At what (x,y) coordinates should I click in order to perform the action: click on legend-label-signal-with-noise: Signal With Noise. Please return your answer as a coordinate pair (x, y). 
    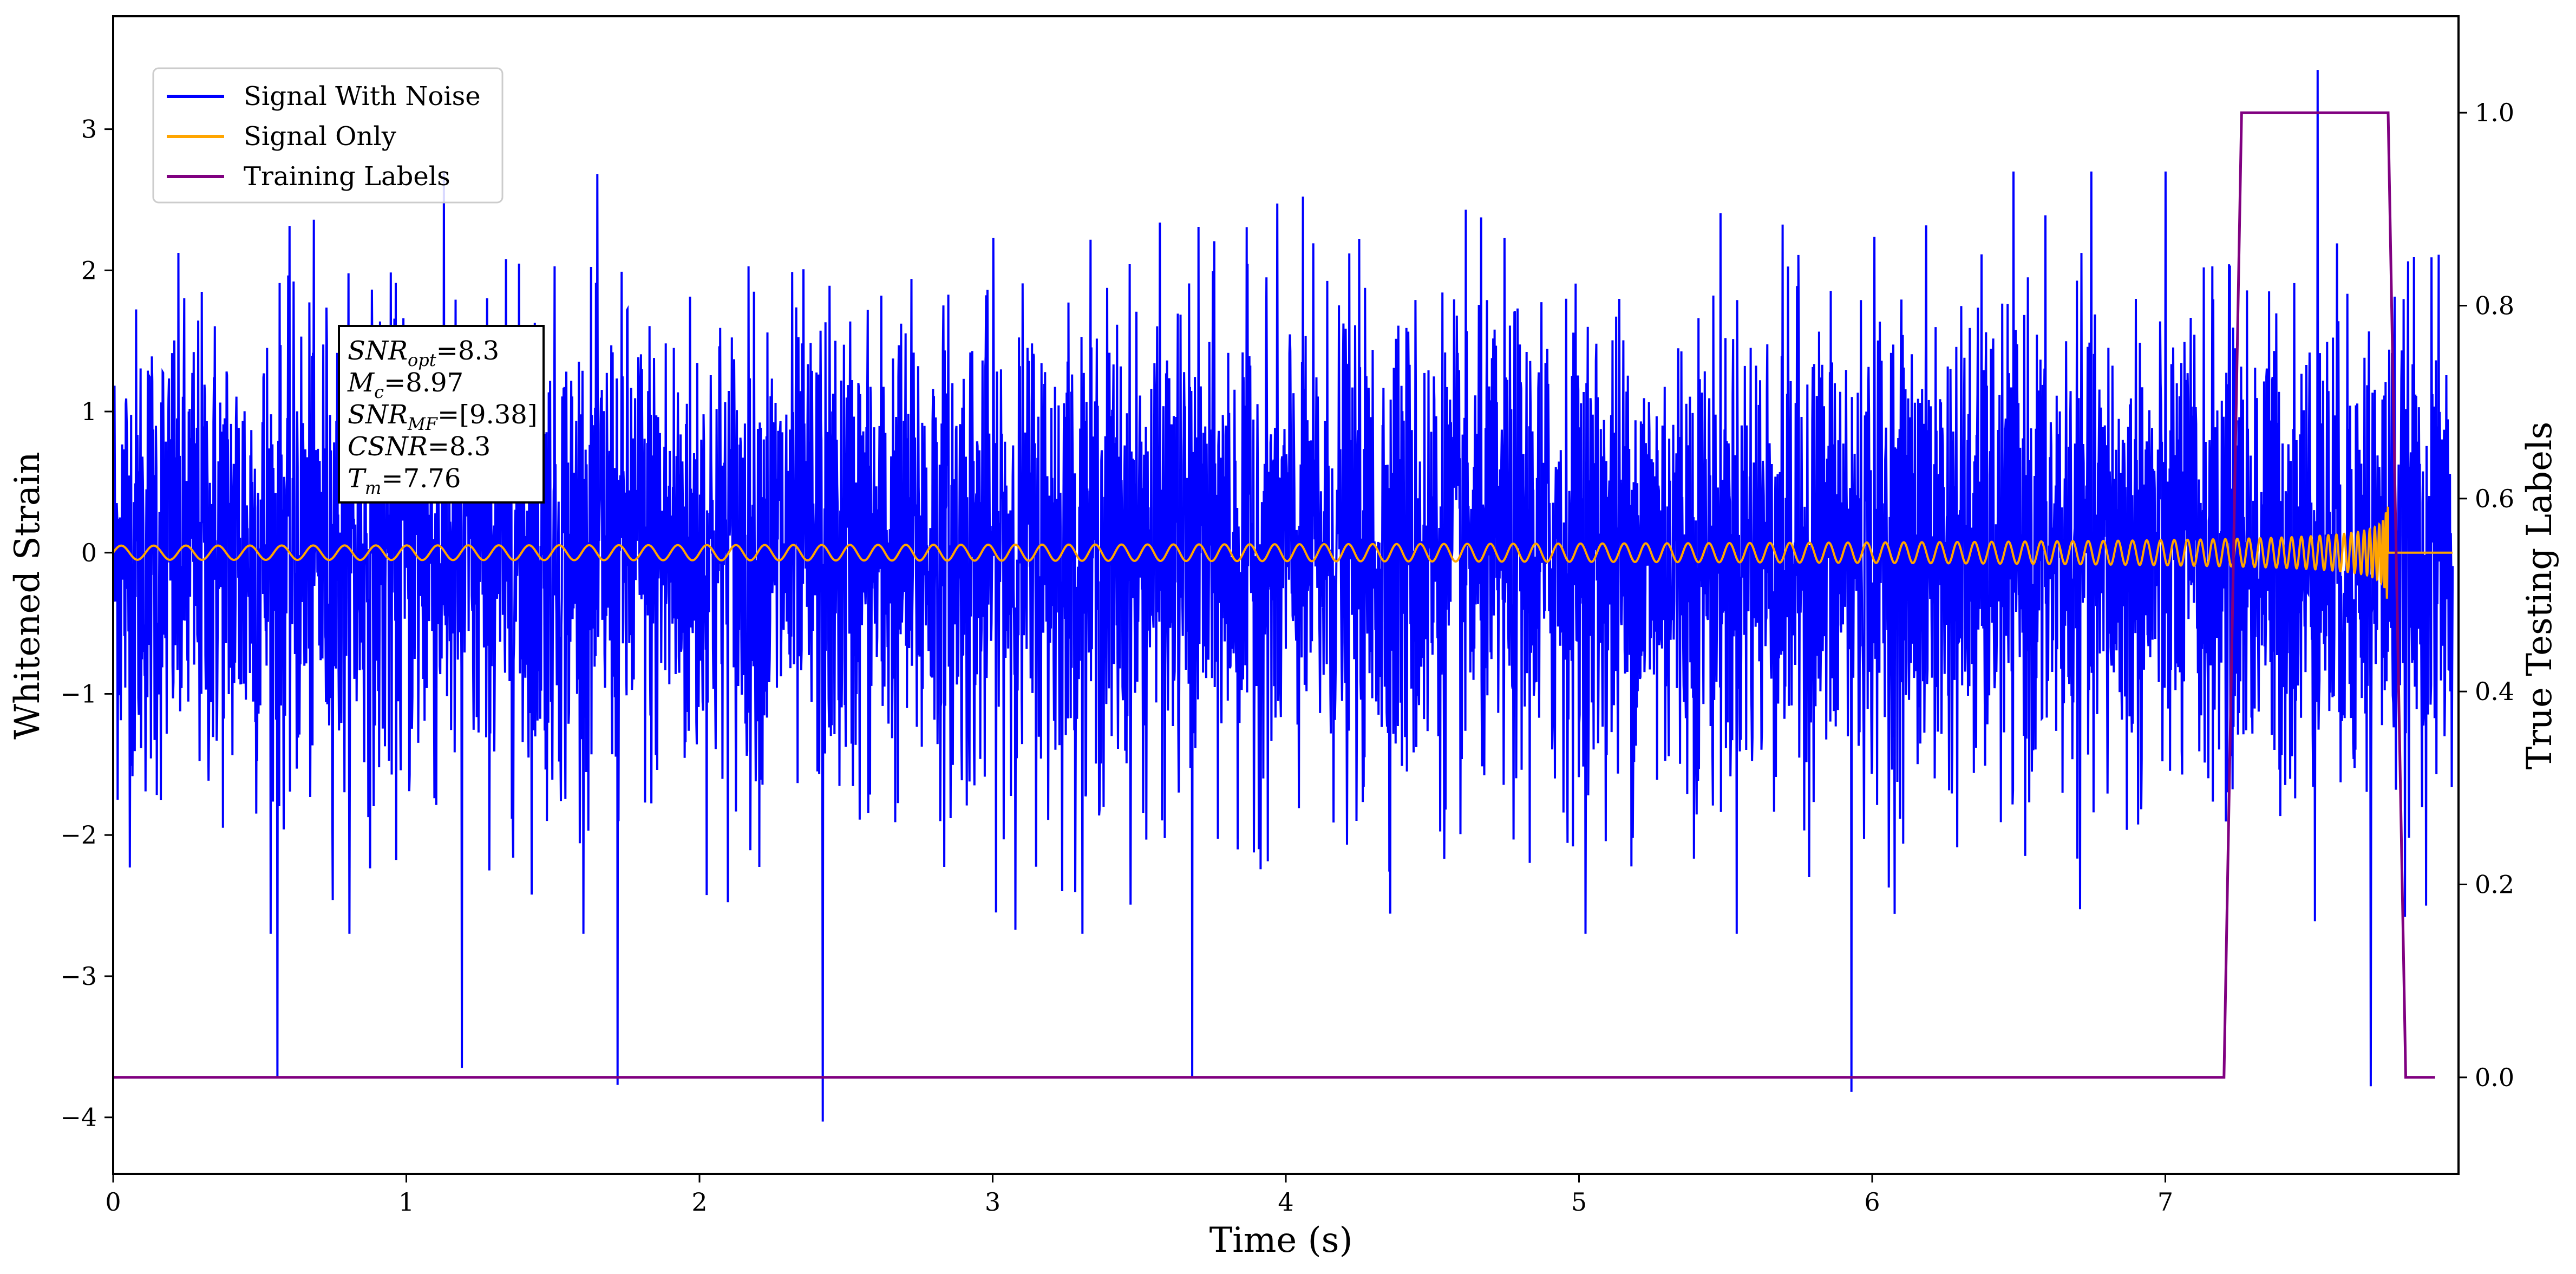
    Looking at the image, I should click on (362, 96).